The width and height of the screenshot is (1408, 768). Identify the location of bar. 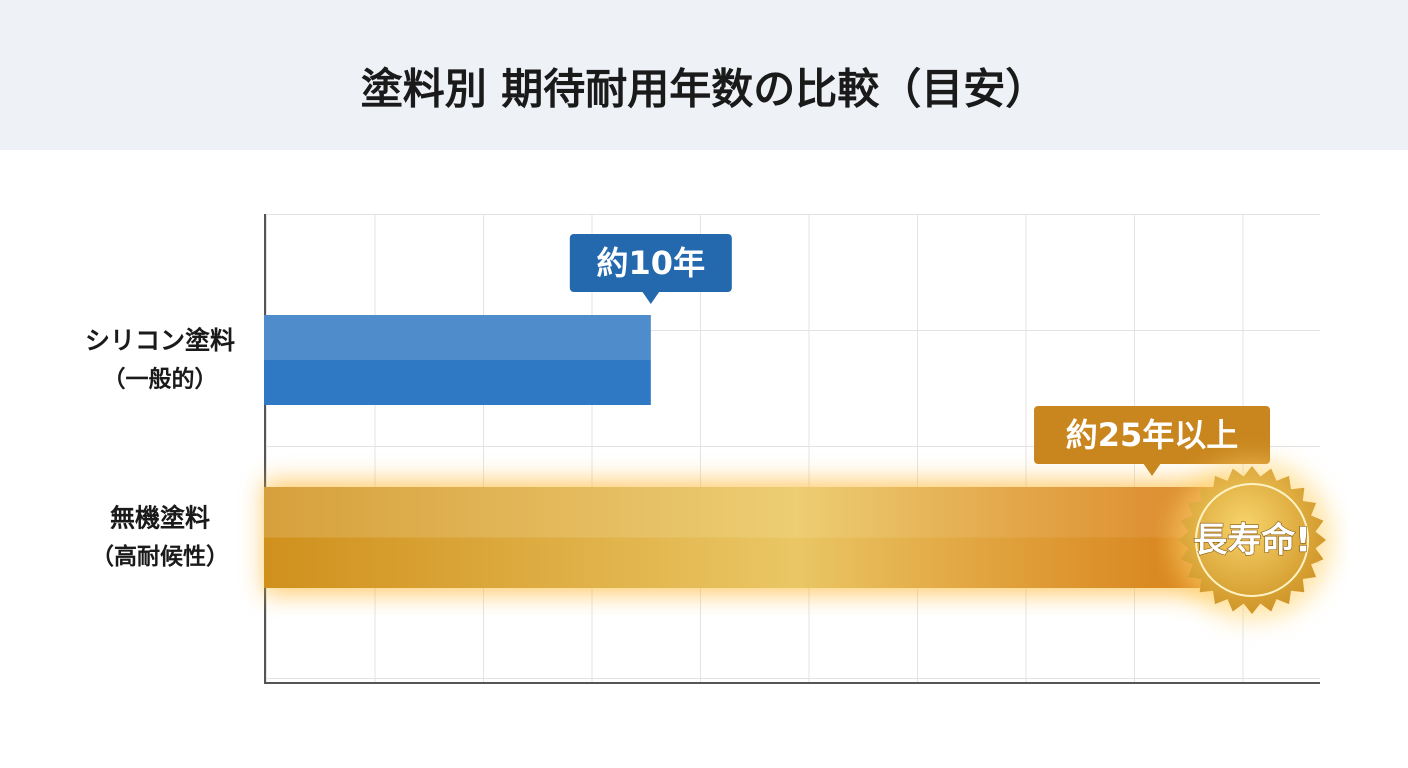
(457, 360).